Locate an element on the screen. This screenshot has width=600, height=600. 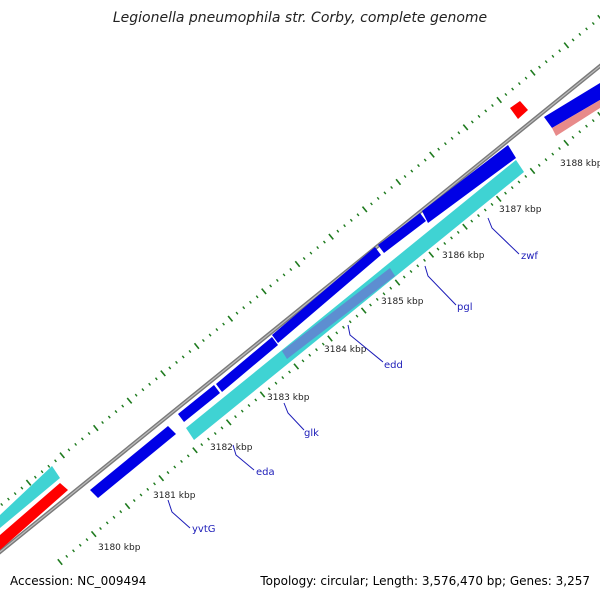
gene-label: zwf is located at coordinates (529, 256).